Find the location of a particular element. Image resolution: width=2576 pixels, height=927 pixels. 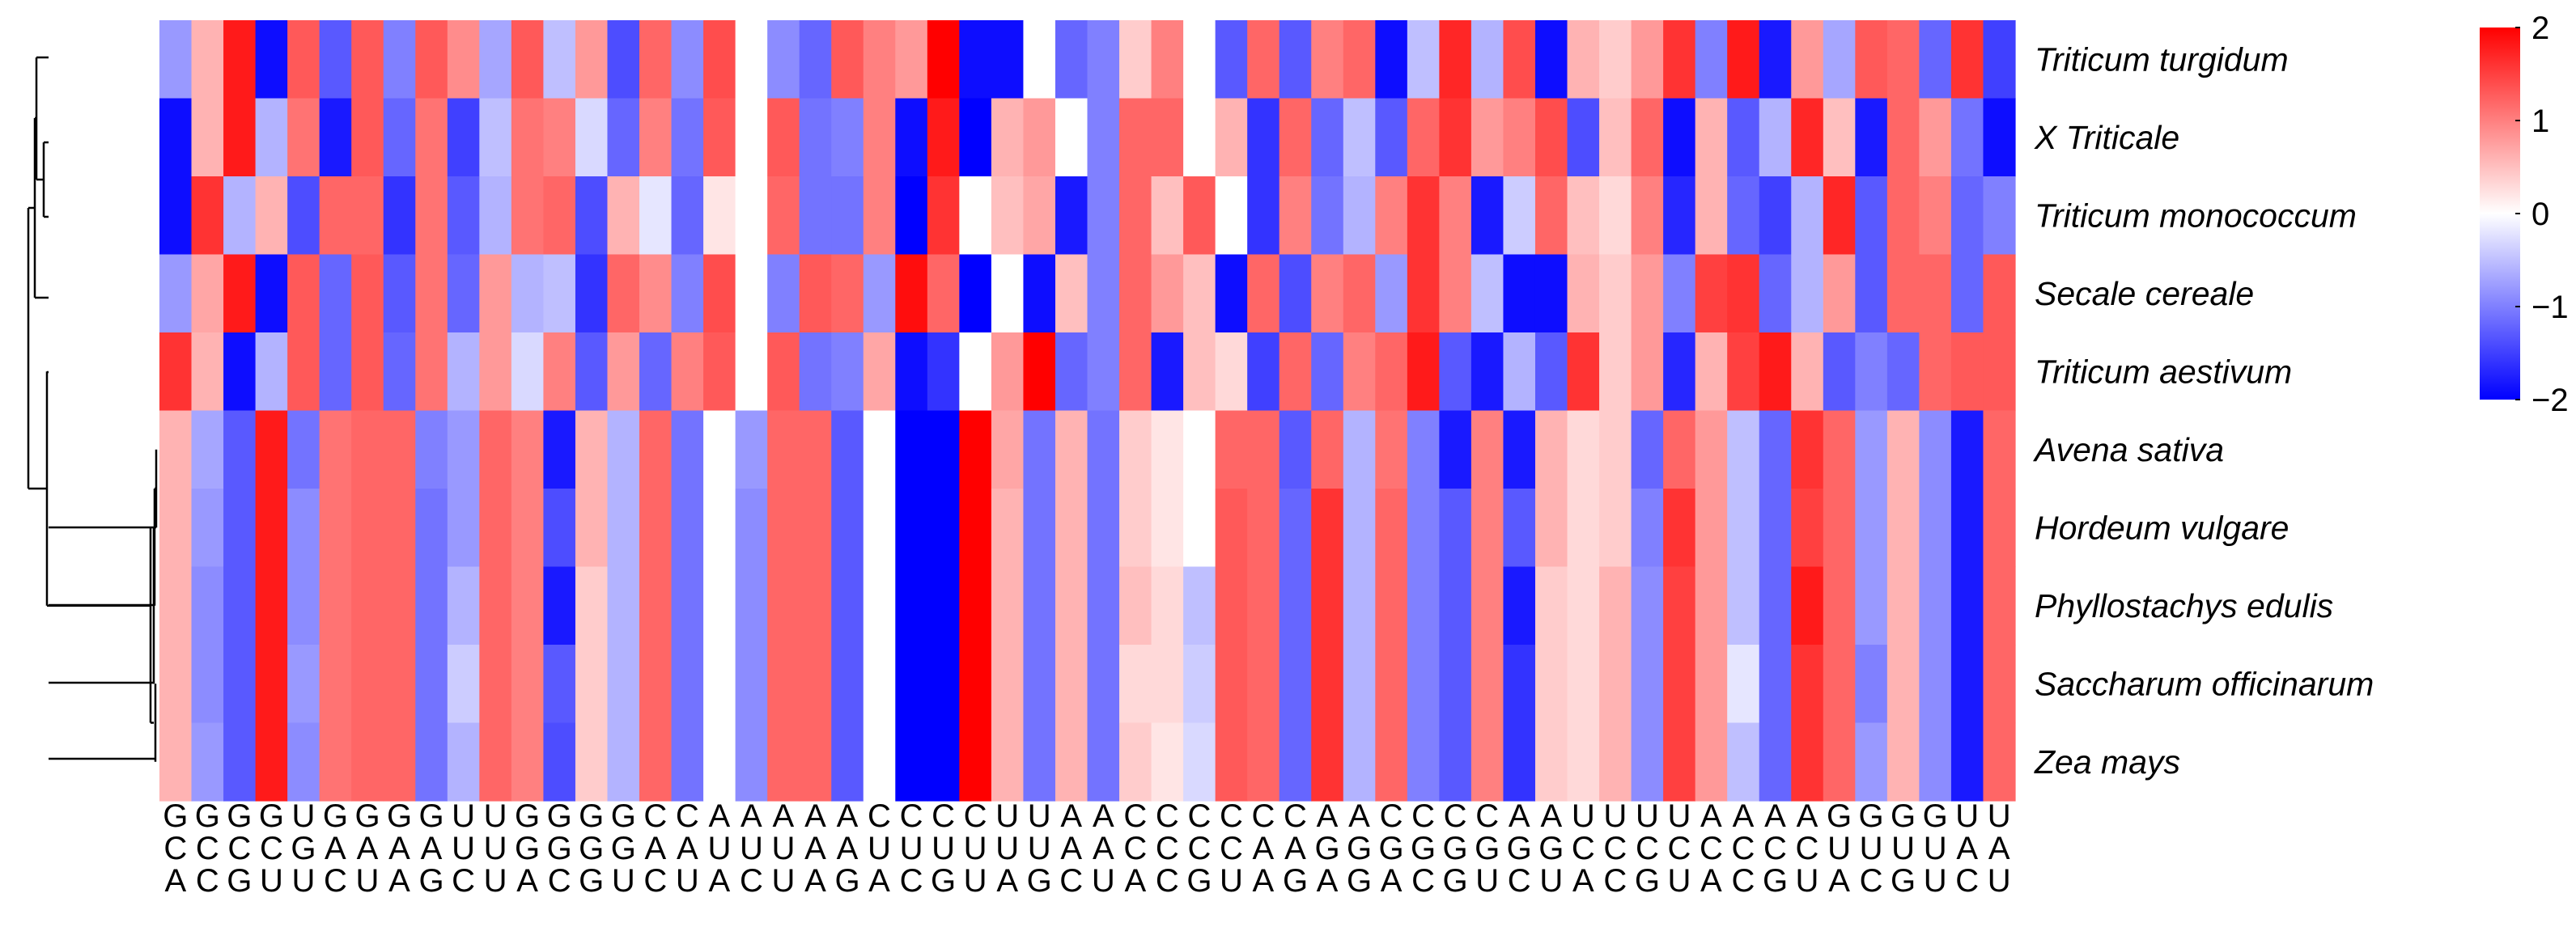

row-label: Triticum aestivum is located at coordinates (2163, 371).